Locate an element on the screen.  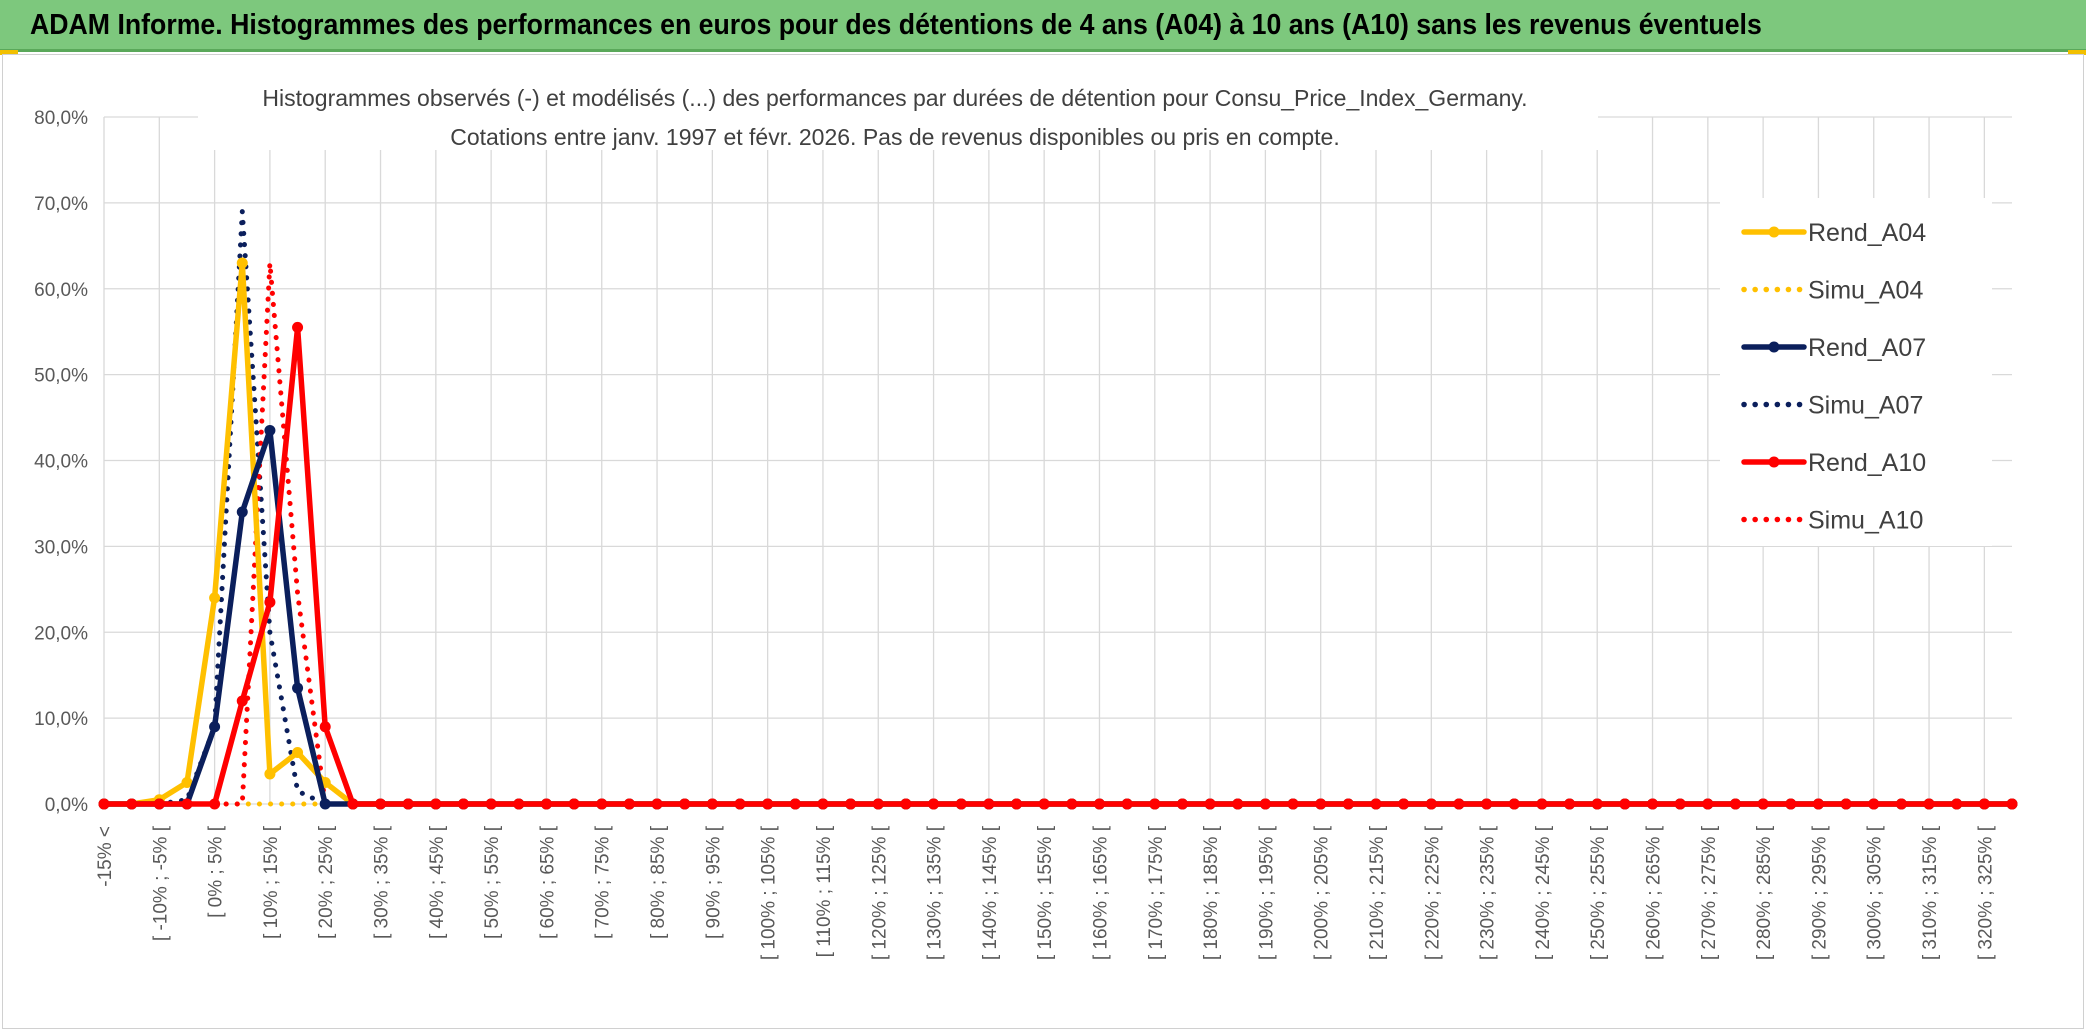
y-tick-label: 60,0% is located at coordinates (61, 290).